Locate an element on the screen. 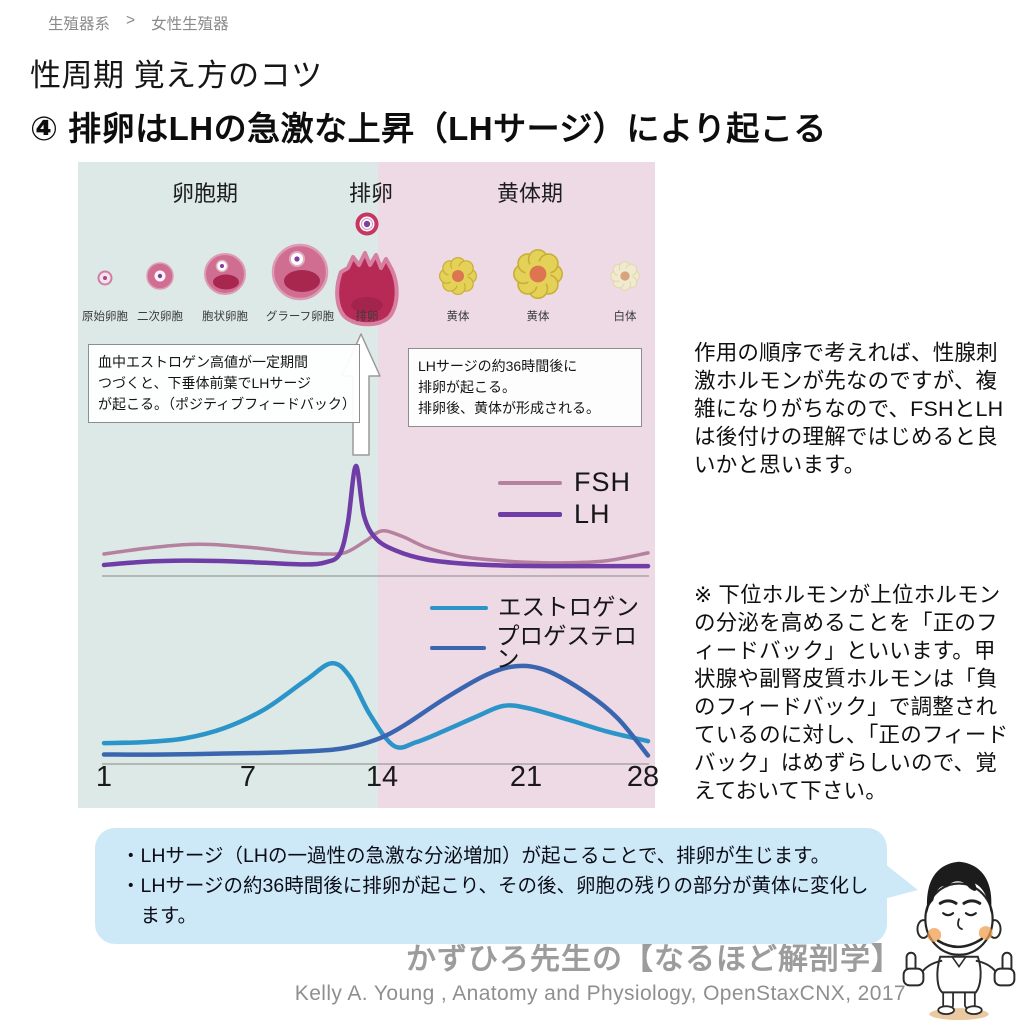  antral-follicle-icon is located at coordinates (225, 274).